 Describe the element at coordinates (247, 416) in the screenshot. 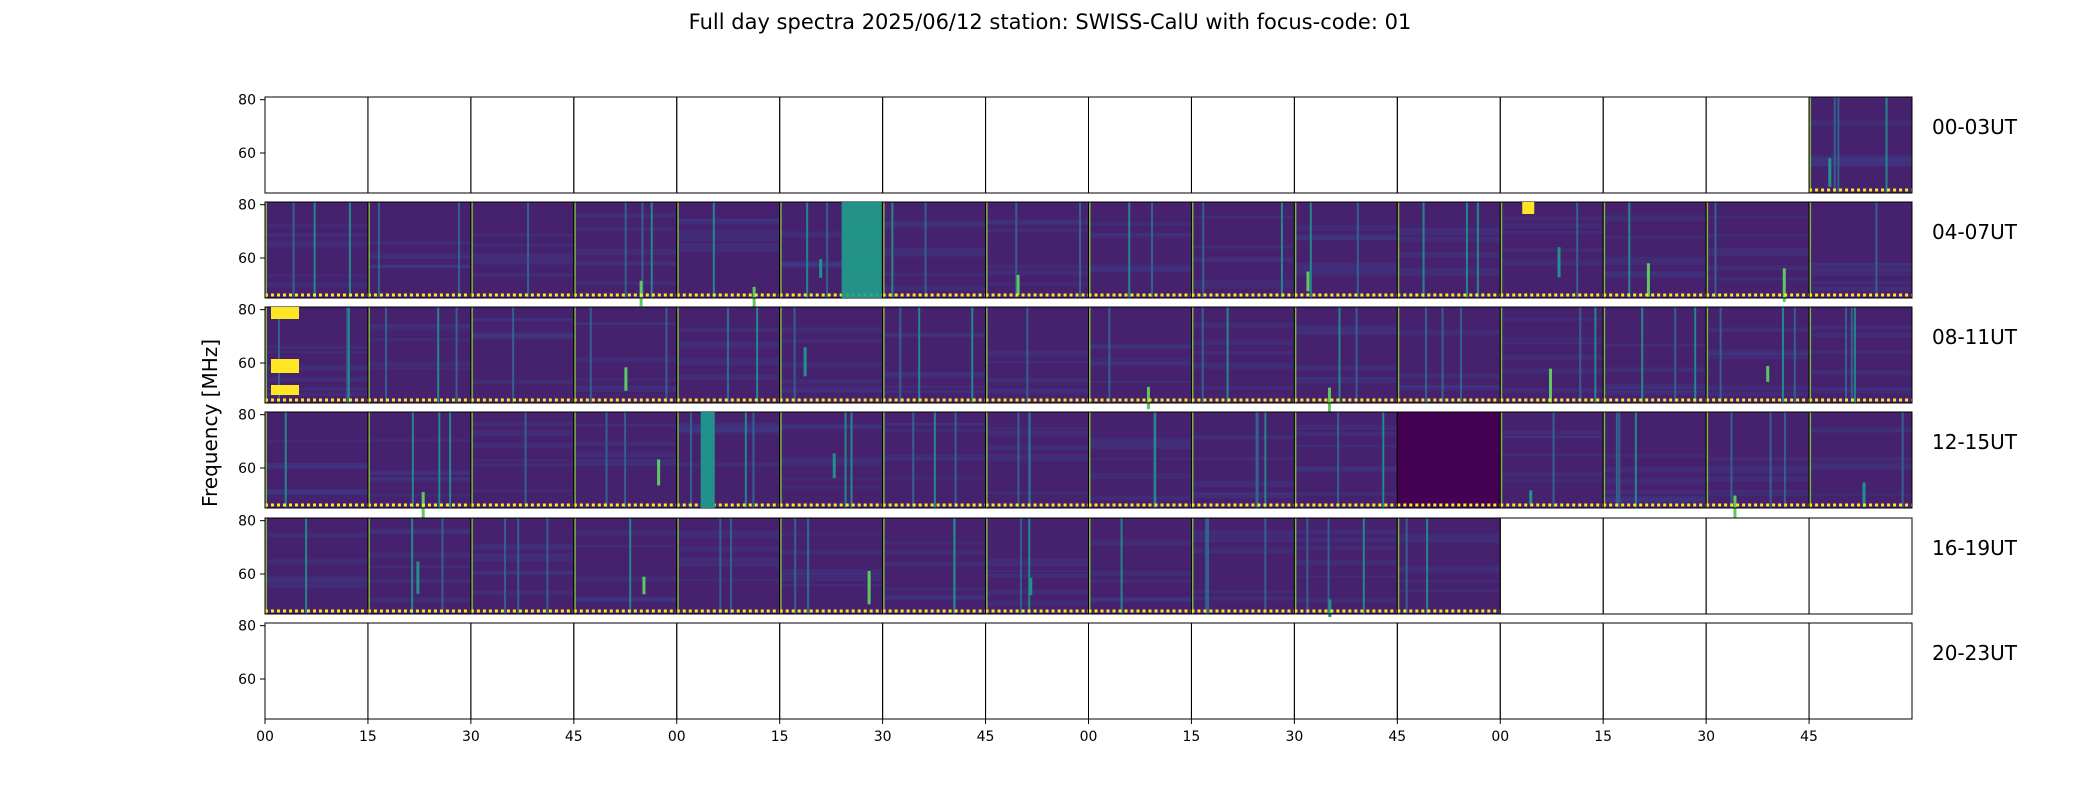

I see `y-tick-label: 80` at that location.